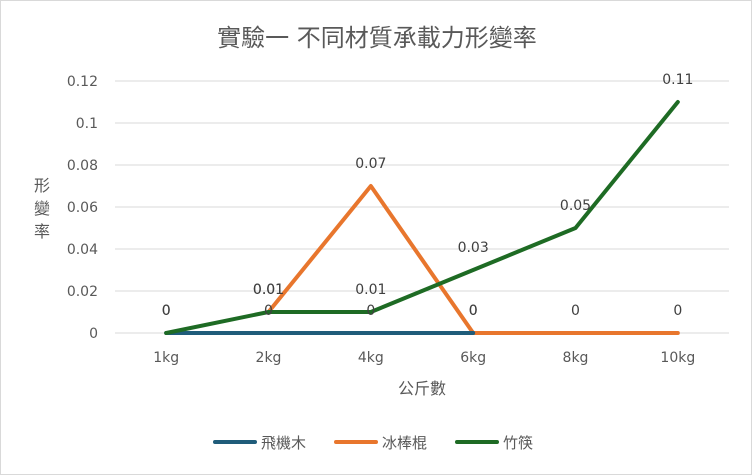 The image size is (752, 476). Describe the element at coordinates (166, 358) in the screenshot. I see `x-tick-label: 1kg` at that location.